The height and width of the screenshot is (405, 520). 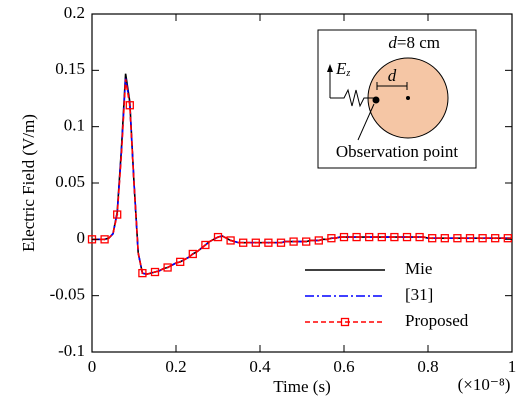 What do you see at coordinates (67, 294) in the screenshot?
I see `y-tick-label: -0.05` at bounding box center [67, 294].